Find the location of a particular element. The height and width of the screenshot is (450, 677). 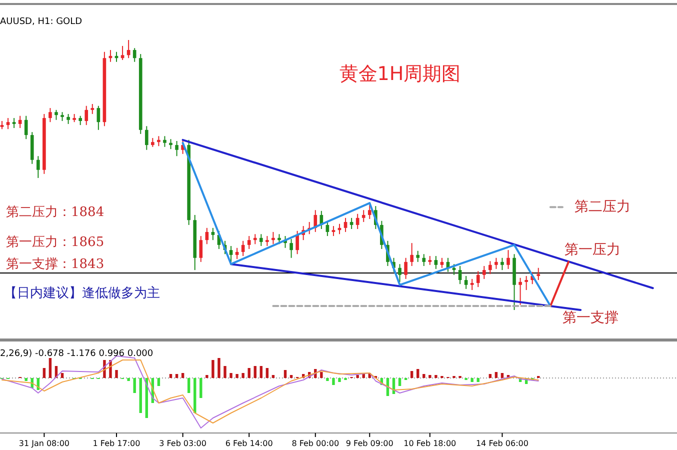

annotation: 第一支撑：1843 is located at coordinates (55, 264).